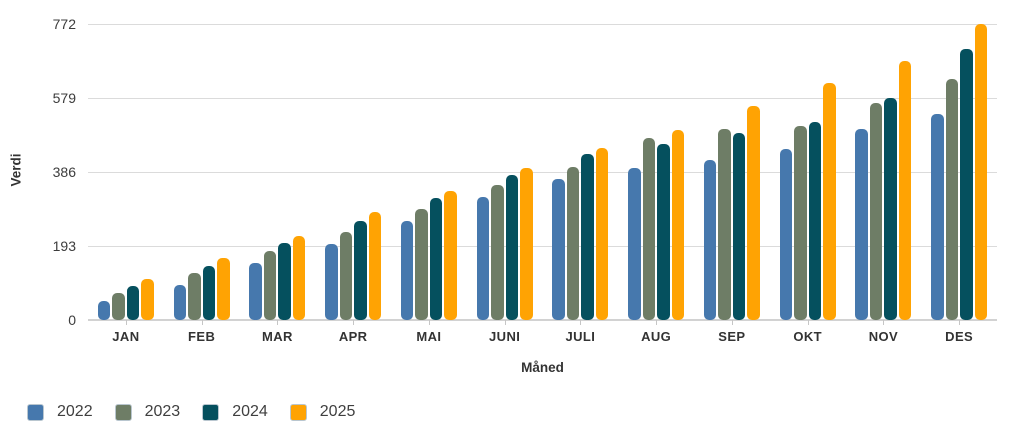 This screenshot has height=435, width=1024. What do you see at coordinates (126, 336) in the screenshot?
I see `x-tick-label-jan: JAN` at bounding box center [126, 336].